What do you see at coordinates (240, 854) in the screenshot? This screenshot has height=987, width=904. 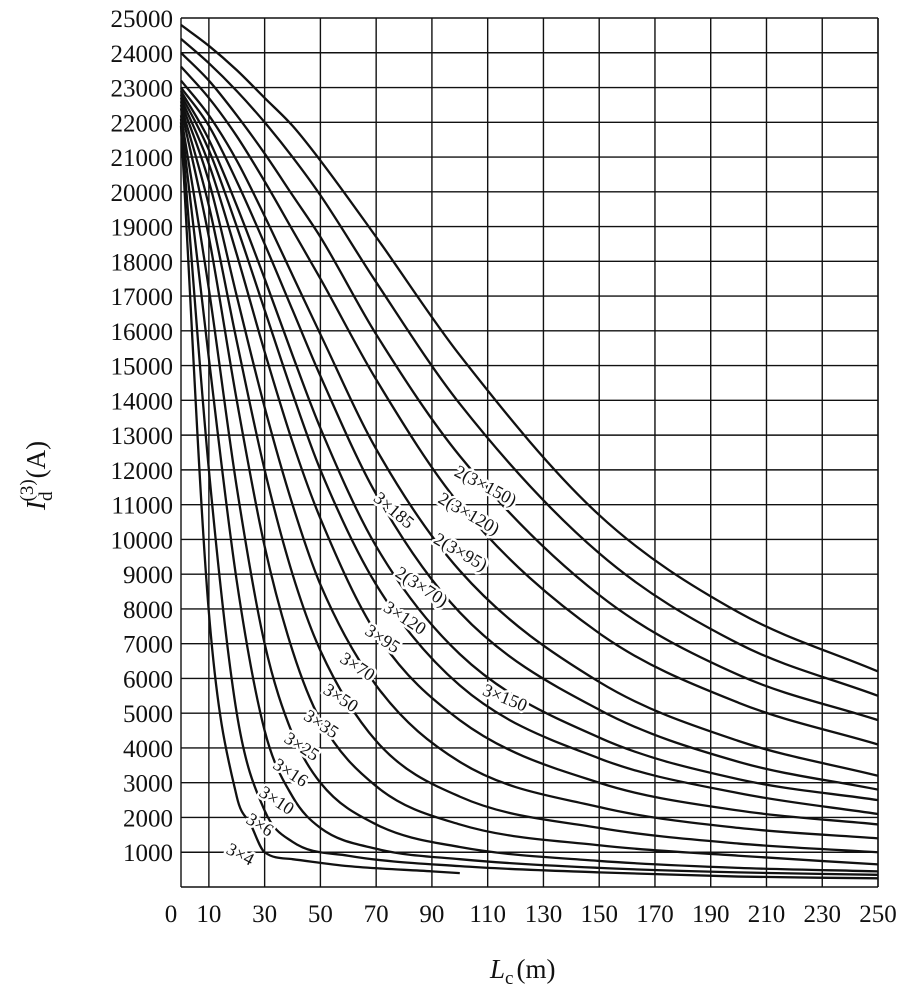 I see `curve-label: 3×4` at bounding box center [240, 854].